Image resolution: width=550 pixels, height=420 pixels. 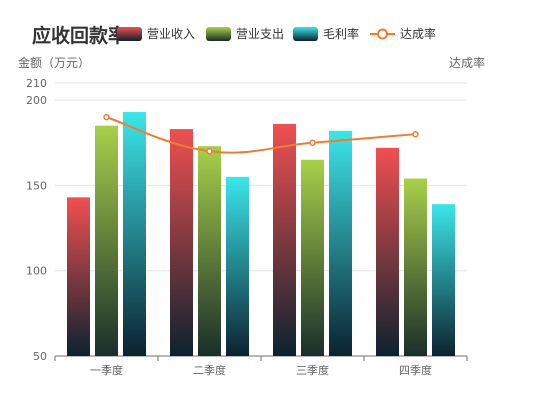 I want to click on legend-marker, so click(x=382, y=34).